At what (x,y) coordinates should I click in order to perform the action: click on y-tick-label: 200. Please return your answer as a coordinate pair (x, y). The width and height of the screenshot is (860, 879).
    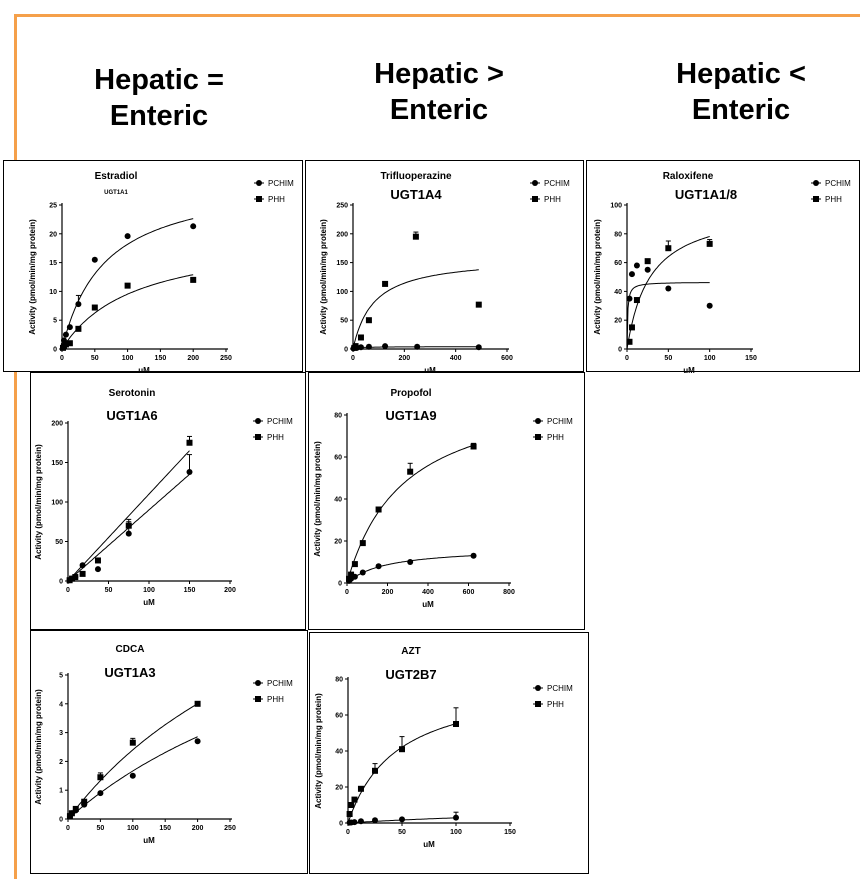
    Looking at the image, I should click on (57, 424).